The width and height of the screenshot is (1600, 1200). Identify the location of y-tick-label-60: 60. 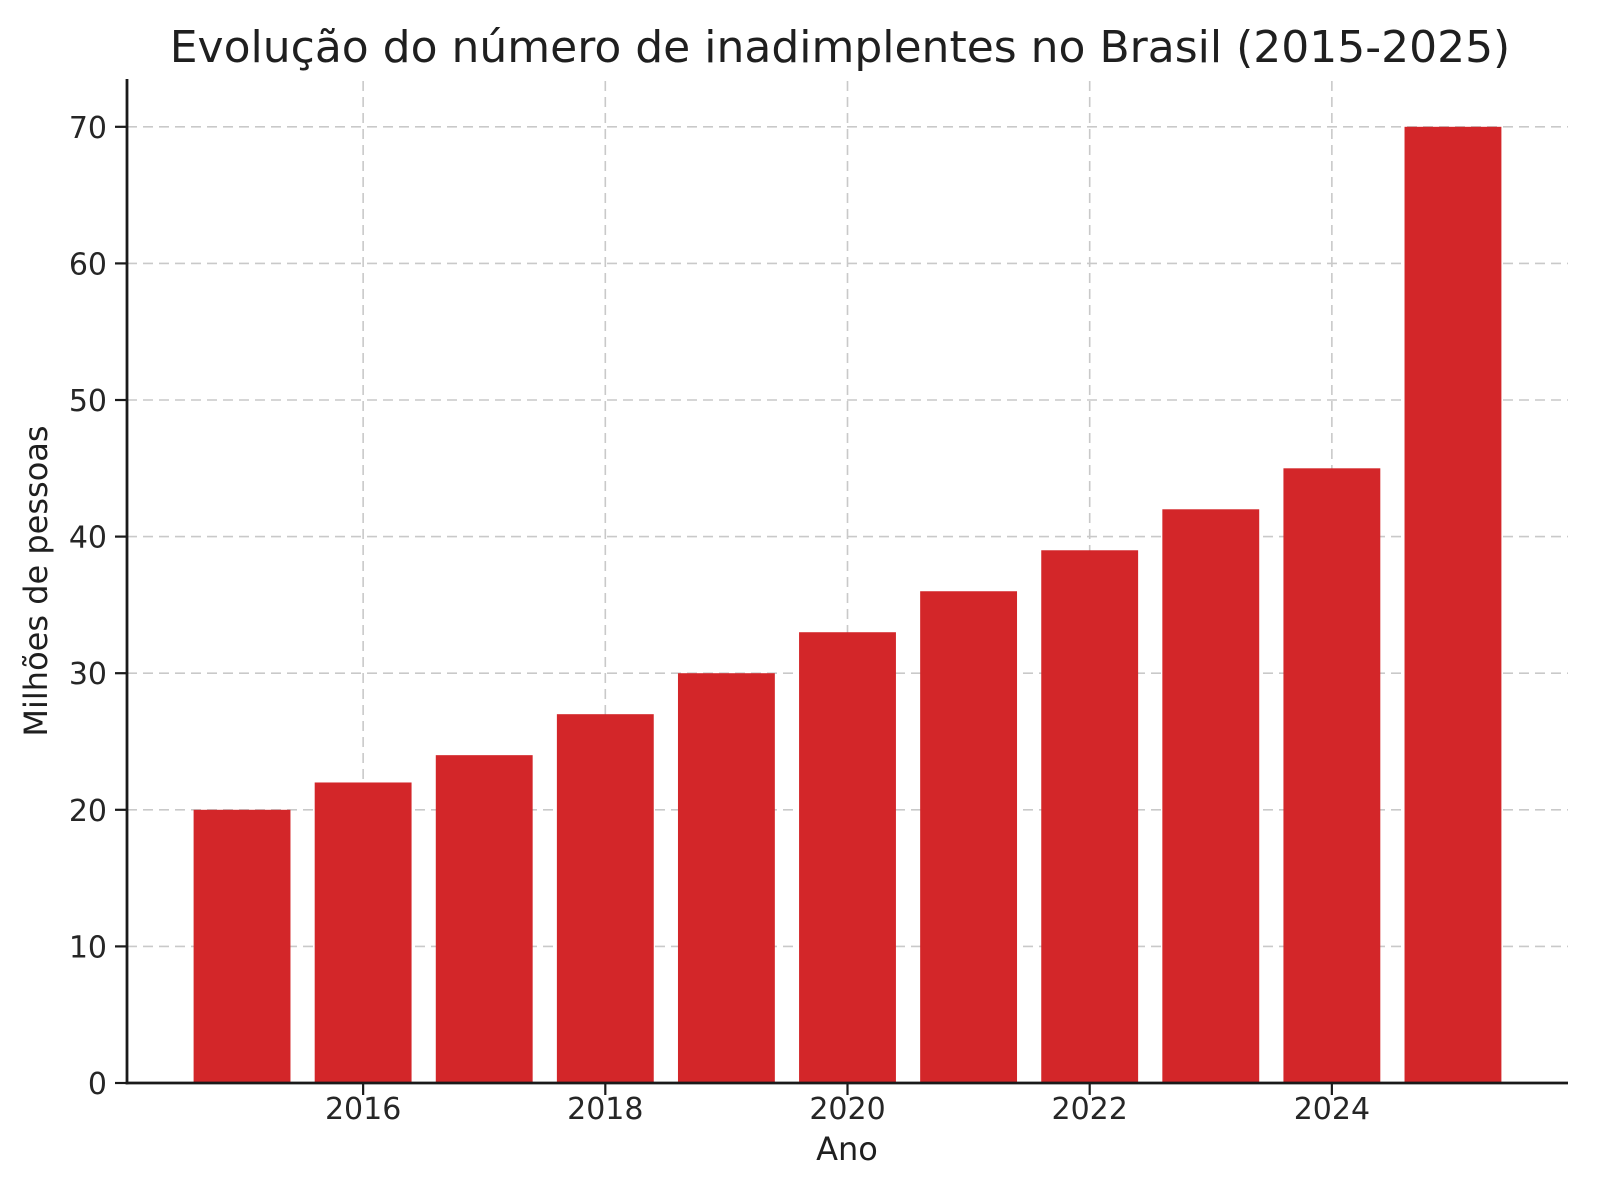
(88, 264).